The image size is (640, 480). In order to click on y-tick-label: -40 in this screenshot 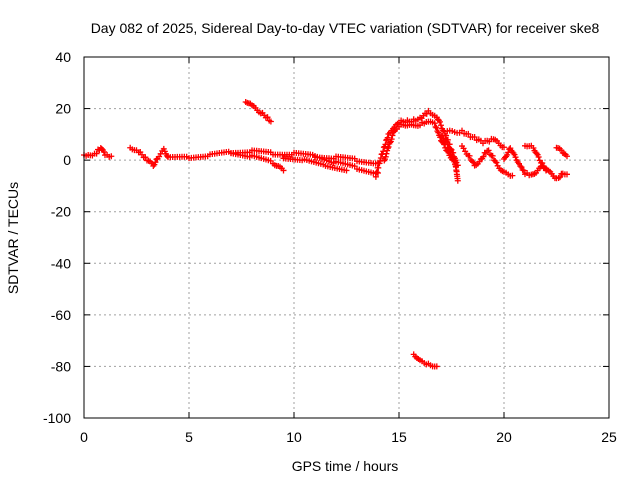, I will do `click(61, 263)`.